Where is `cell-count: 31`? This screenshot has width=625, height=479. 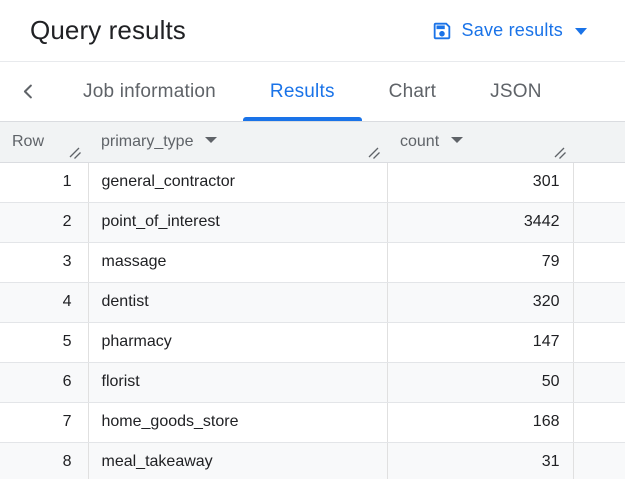 cell-count: 31 is located at coordinates (480, 460).